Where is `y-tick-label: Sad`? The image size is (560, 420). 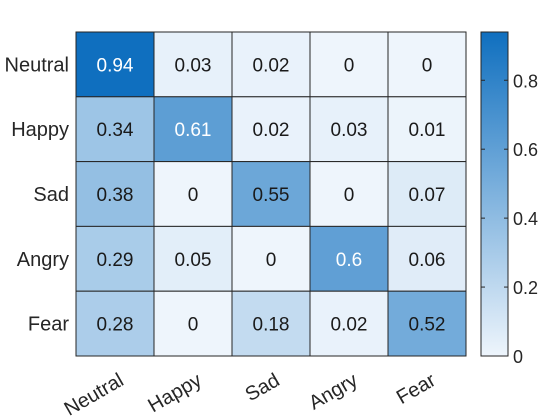
y-tick-label: Sad is located at coordinates (51, 195).